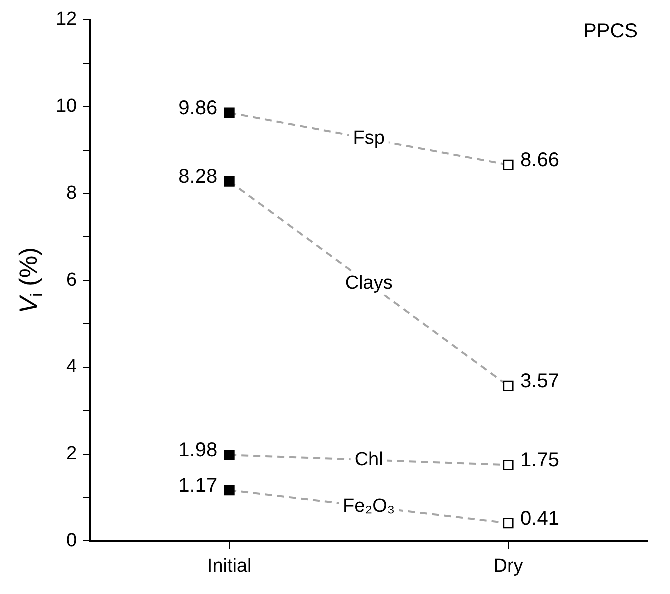  Describe the element at coordinates (540, 519) in the screenshot. I see `data-label: 0.41` at that location.